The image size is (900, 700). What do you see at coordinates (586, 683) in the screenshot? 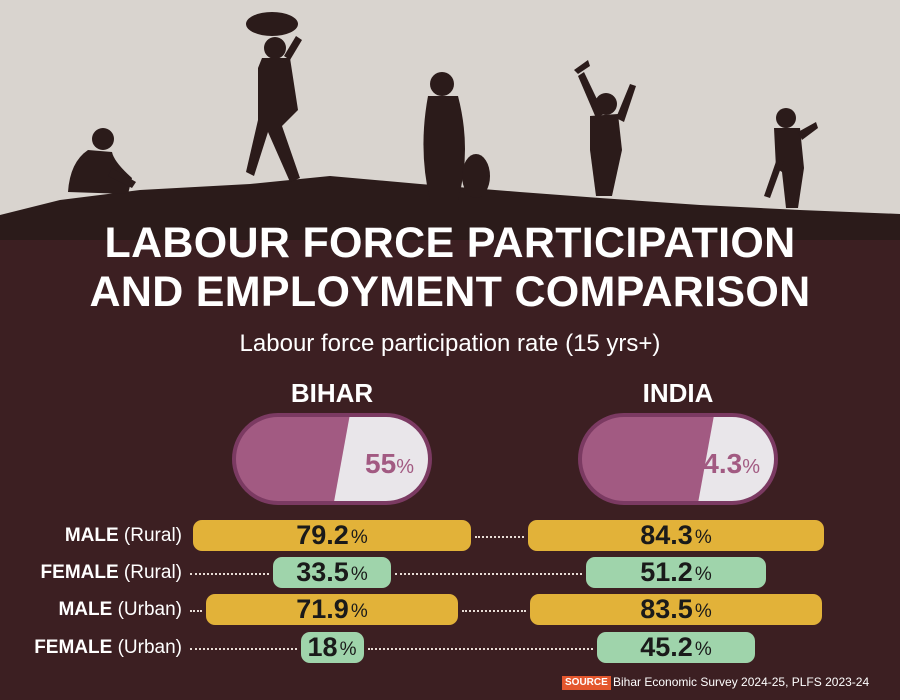
I see `source-badge: SOURCE` at bounding box center [586, 683].